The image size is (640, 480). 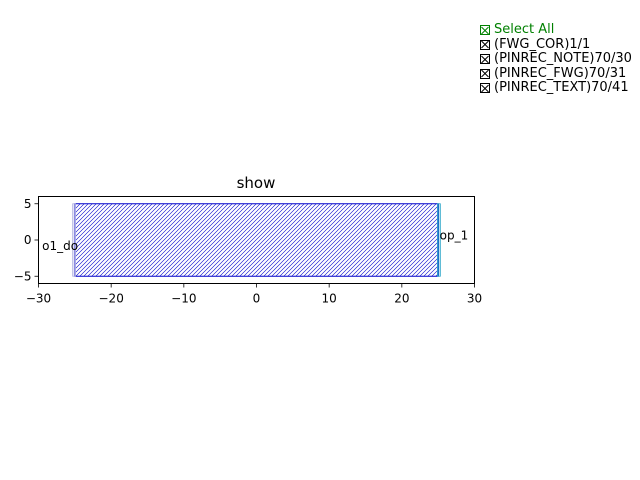 What do you see at coordinates (561, 87) in the screenshot?
I see `legend-item-label: (PINREC_TEXT)70/41` at bounding box center [561, 87].